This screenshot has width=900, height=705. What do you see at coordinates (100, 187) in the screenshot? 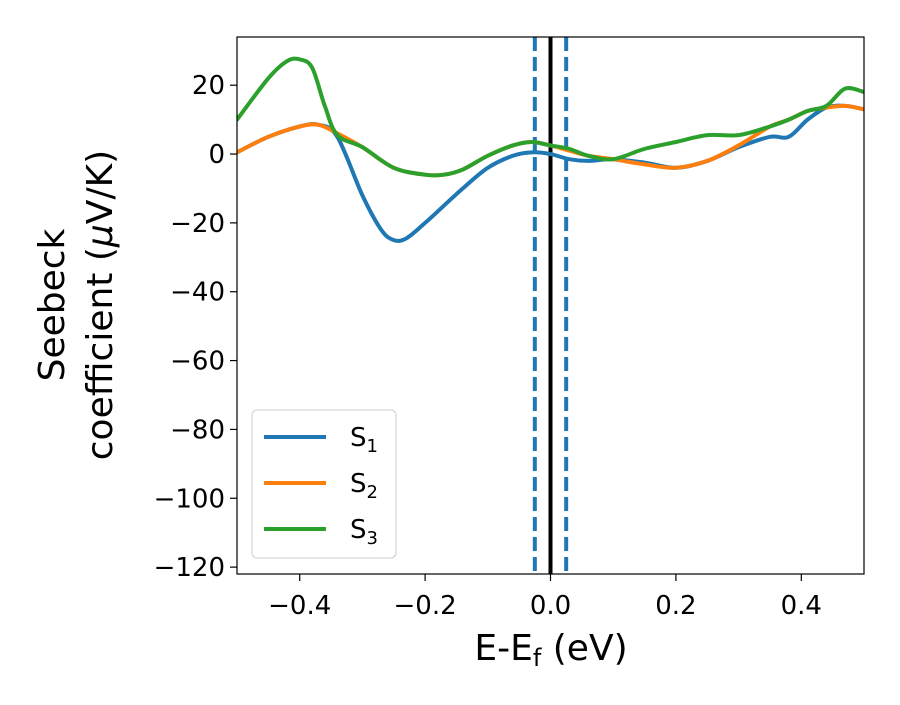
I see `y-axis-label-suffix: V/K)` at bounding box center [100, 187].